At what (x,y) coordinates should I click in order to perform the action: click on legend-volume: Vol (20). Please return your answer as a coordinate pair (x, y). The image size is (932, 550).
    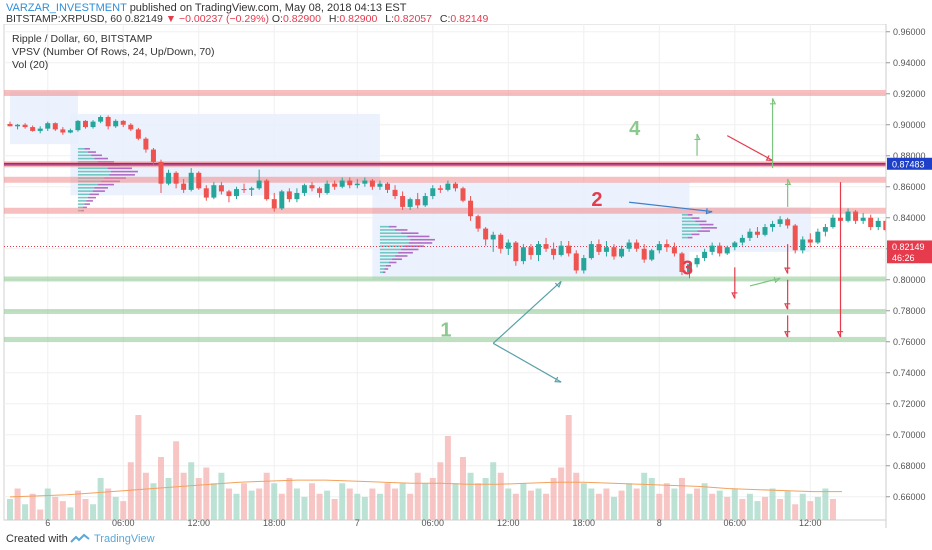
    Looking at the image, I should click on (30, 65).